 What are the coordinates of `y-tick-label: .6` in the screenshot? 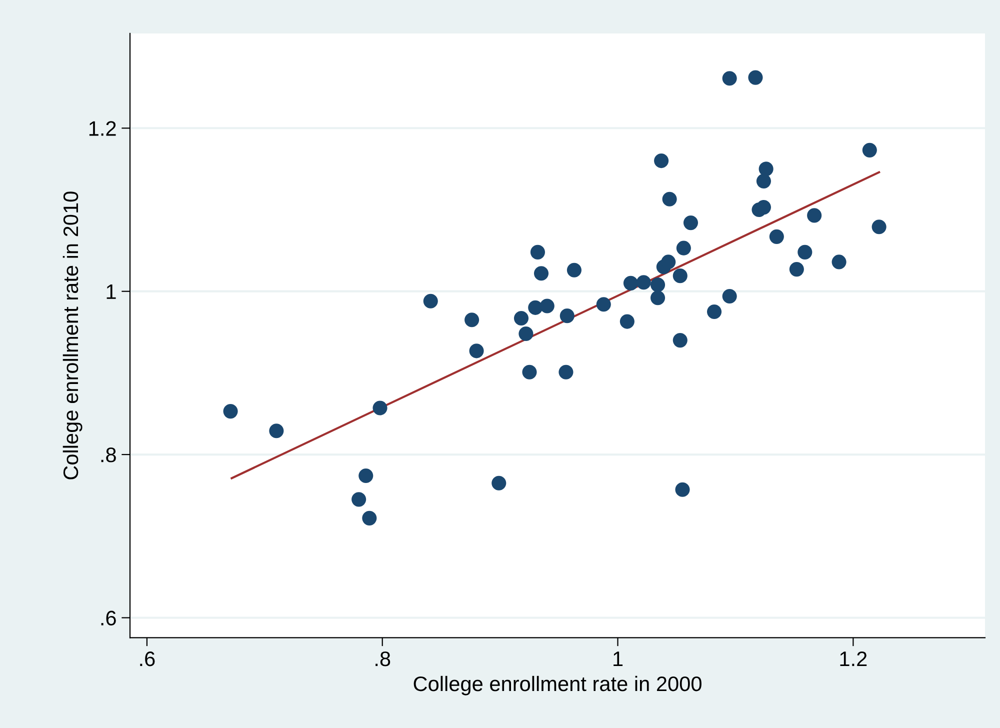 It's located at (108, 618).